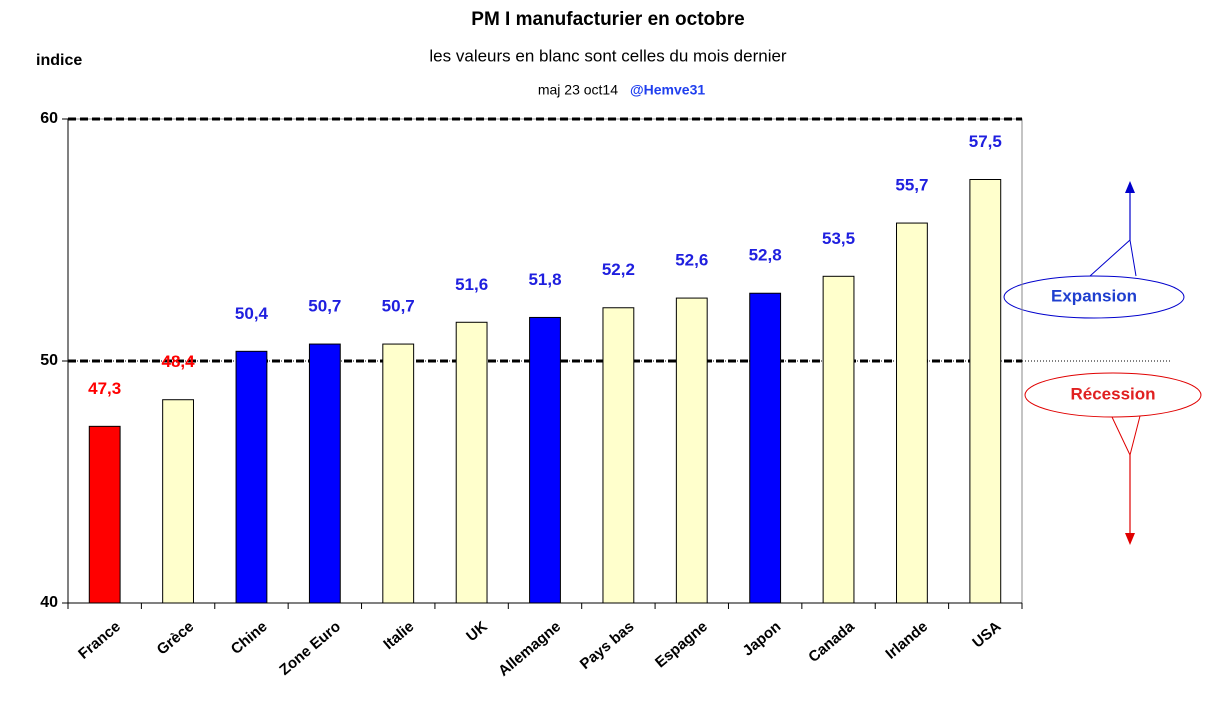 The width and height of the screenshot is (1209, 721). Describe the element at coordinates (838, 238) in the screenshot. I see `value-label: 53,5` at that location.